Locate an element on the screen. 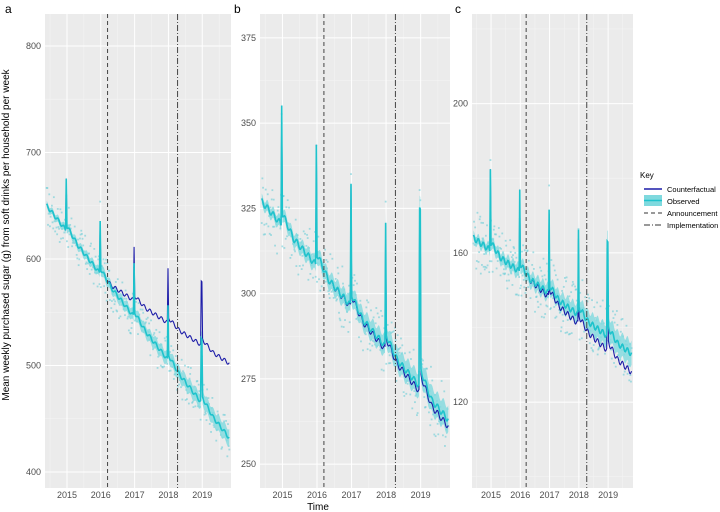 The width and height of the screenshot is (720, 512). y-tick-label: 200 is located at coordinates (460, 104).